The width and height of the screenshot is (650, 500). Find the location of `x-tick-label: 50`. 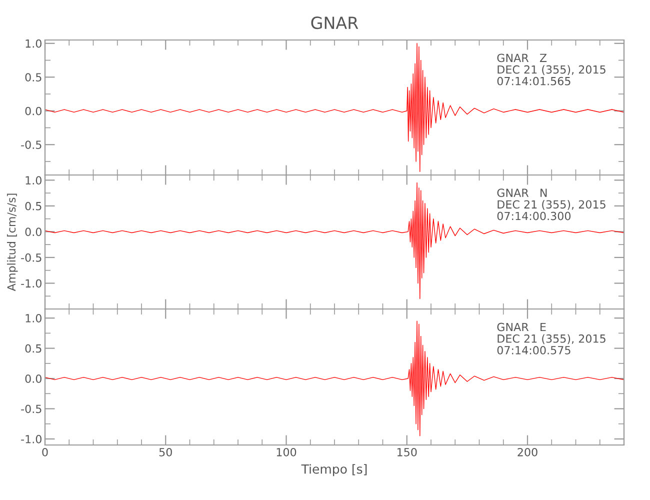

x-tick-label: 50 is located at coordinates (165, 452).